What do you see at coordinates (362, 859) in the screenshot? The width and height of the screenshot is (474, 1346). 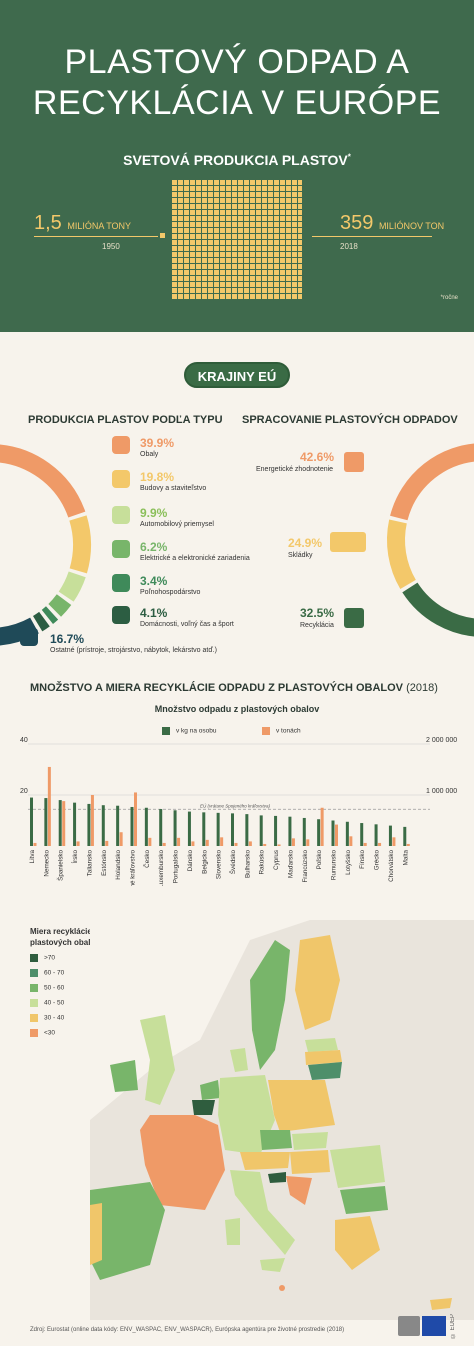 I see `category-label-23: Fínsko` at bounding box center [362, 859].